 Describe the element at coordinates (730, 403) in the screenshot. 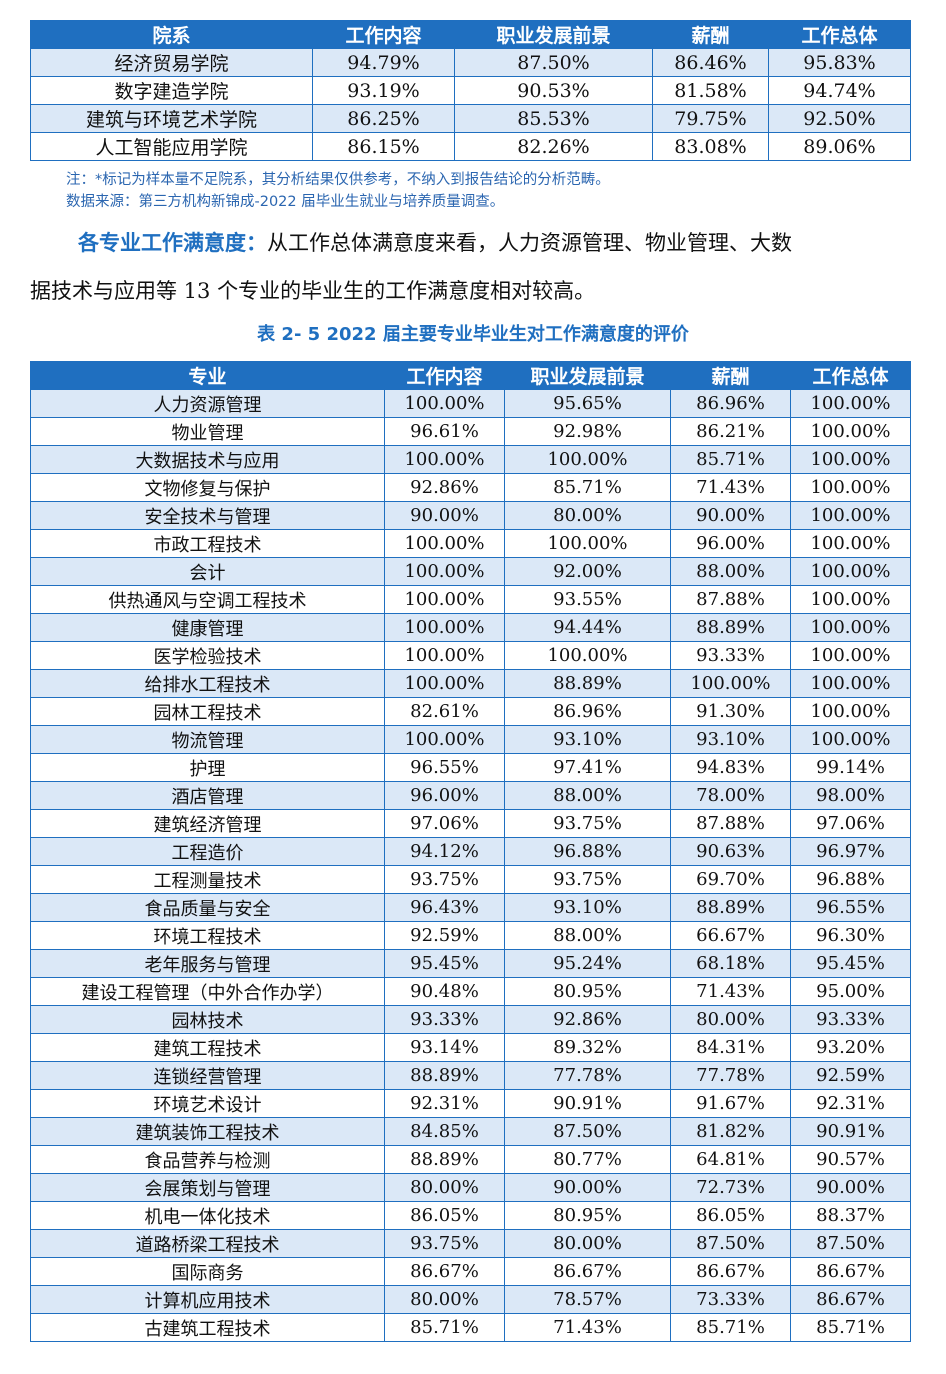

I see `salary-cell: 86.96%` at that location.